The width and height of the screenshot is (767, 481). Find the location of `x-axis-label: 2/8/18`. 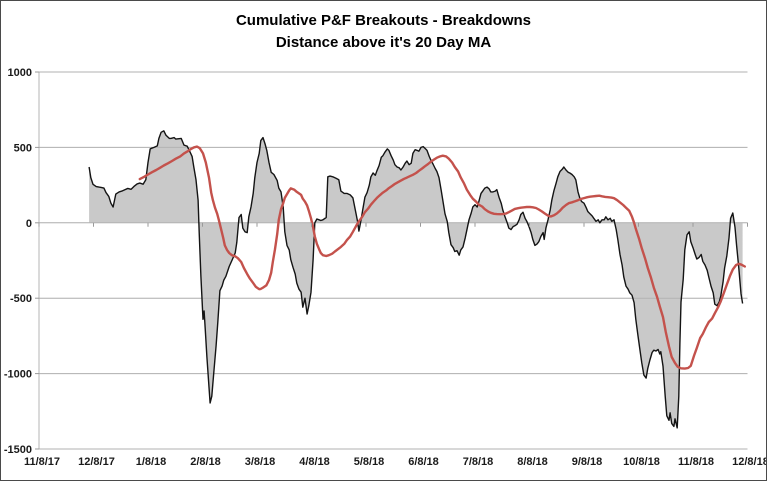

x-axis-label: 2/8/18 is located at coordinates (205, 462).